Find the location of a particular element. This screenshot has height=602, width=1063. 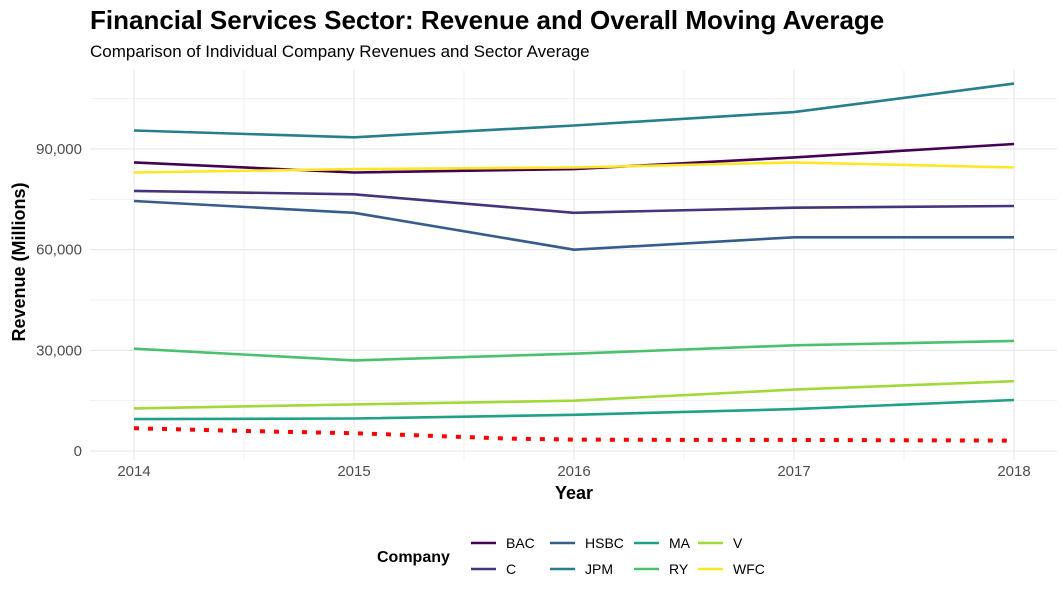

series-line-hsbc is located at coordinates (573, 225).